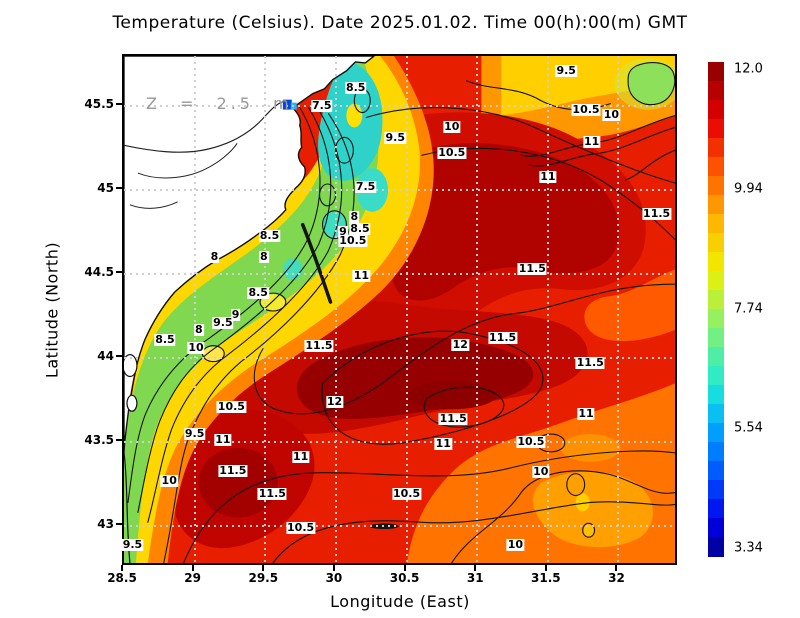 Image resolution: width=800 pixels, height=618 pixels. I want to click on x-tick-label: 28.5, so click(122, 578).